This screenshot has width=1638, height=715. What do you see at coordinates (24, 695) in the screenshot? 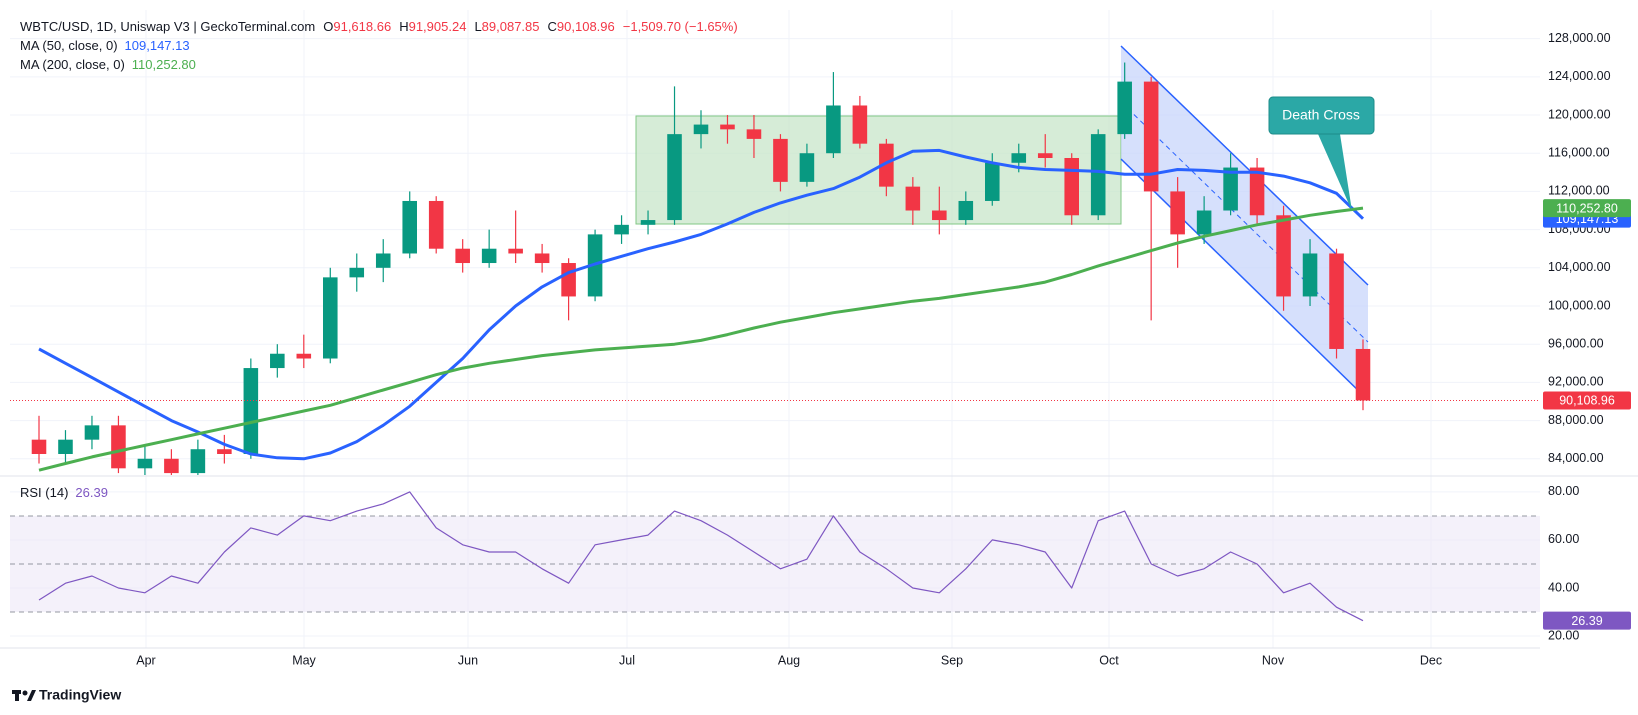
I see `brand-logo` at bounding box center [24, 695].